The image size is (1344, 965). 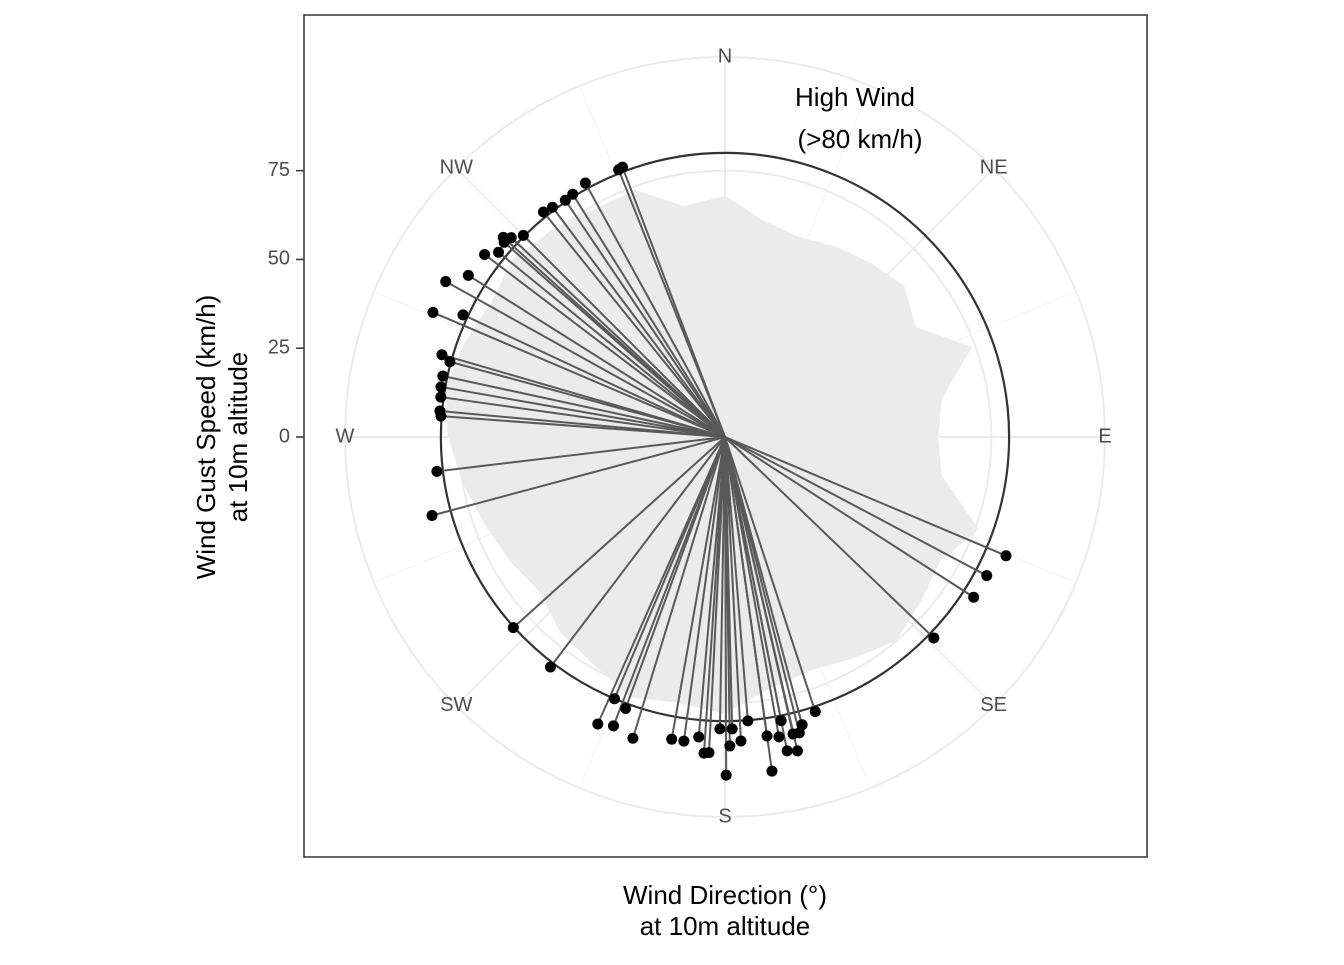 I want to click on x-axis-title: Wind Direction (°), so click(x=725, y=895).